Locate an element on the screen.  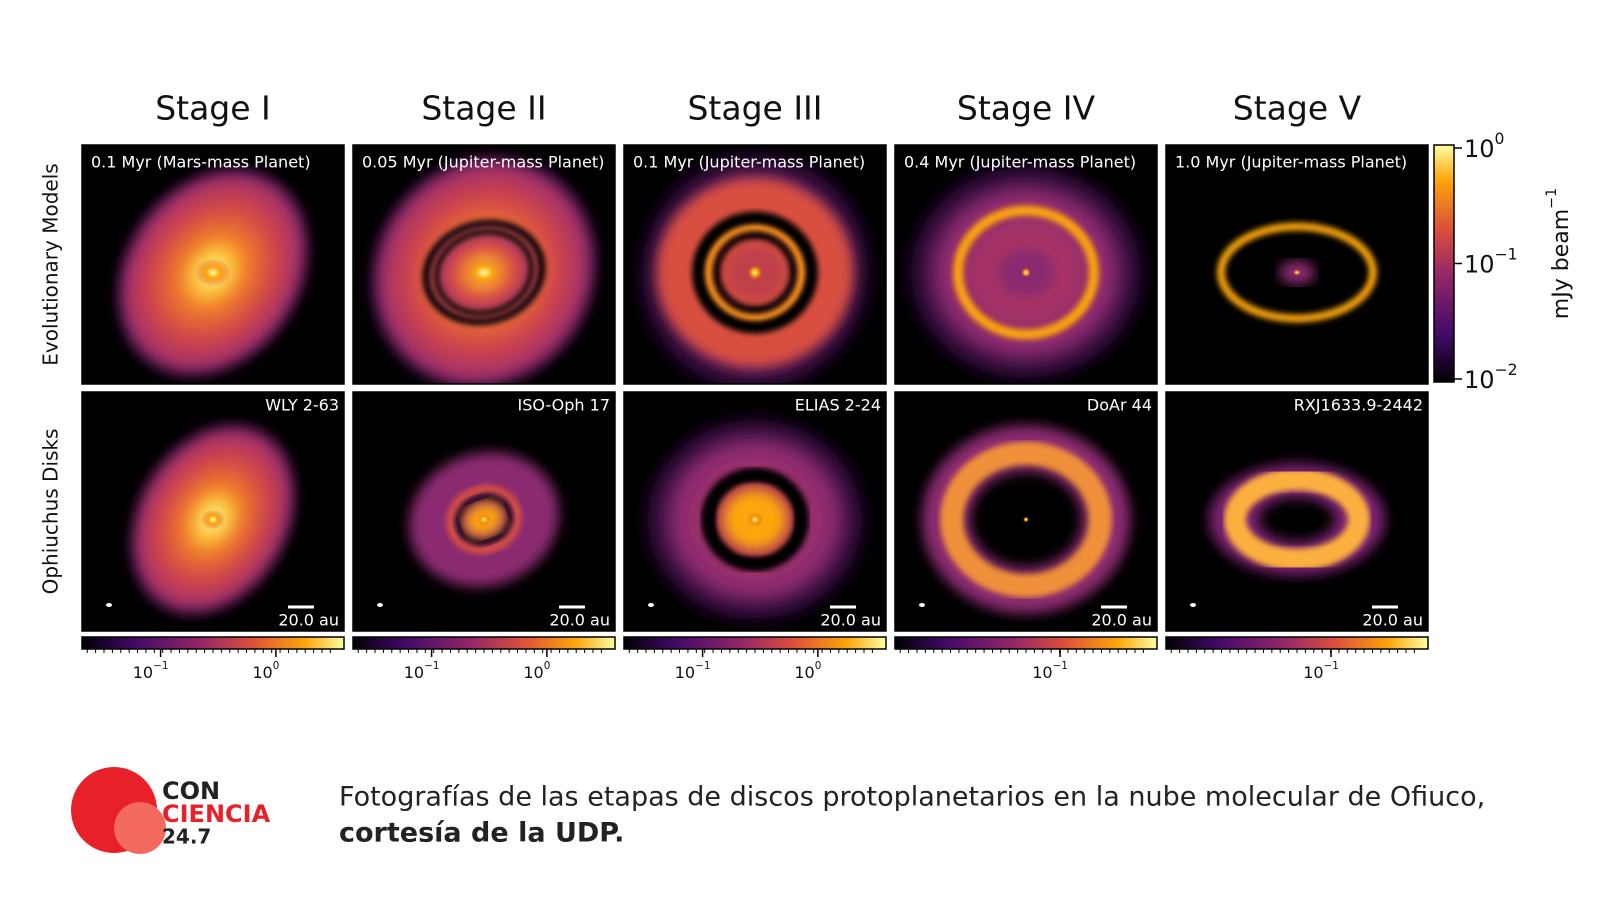
model-label: 0.1 Myr (Jupiter-mass Planet) is located at coordinates (749, 162).